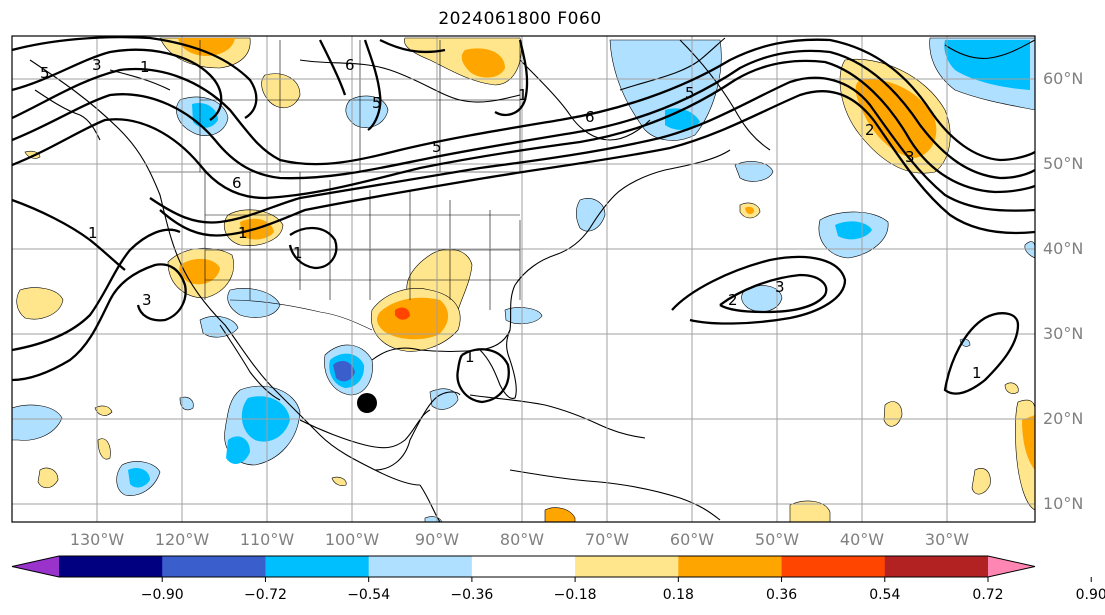 Image resolution: width=1105 pixels, height=615 pixels. What do you see at coordinates (182, 539) in the screenshot?
I see `lon-label: 120°W` at bounding box center [182, 539].